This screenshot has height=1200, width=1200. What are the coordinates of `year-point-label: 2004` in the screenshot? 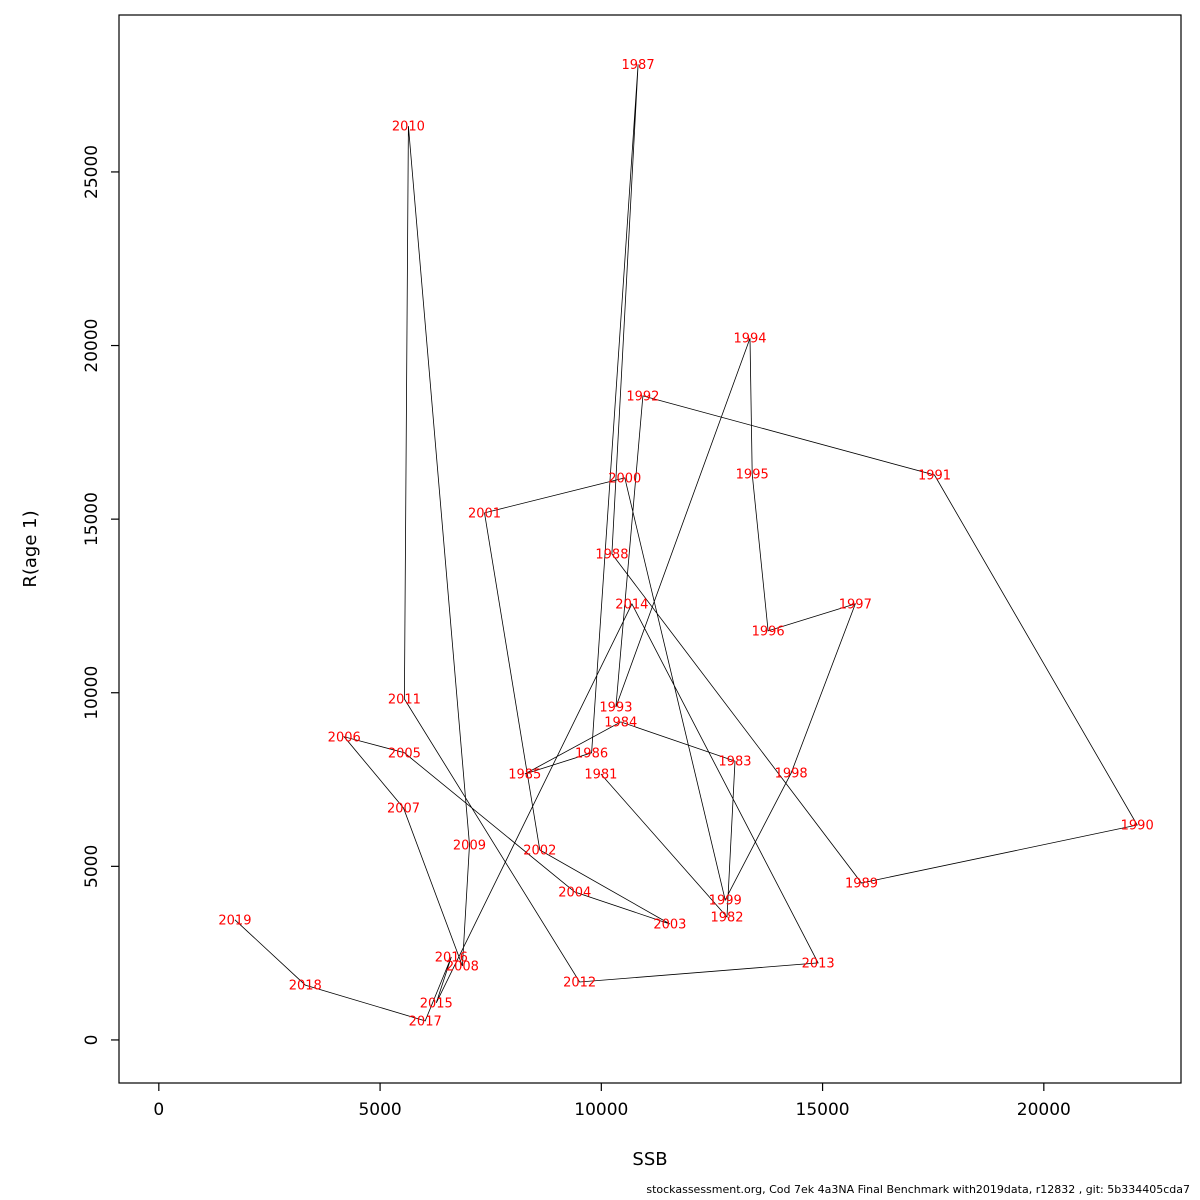 It's located at (574, 893).